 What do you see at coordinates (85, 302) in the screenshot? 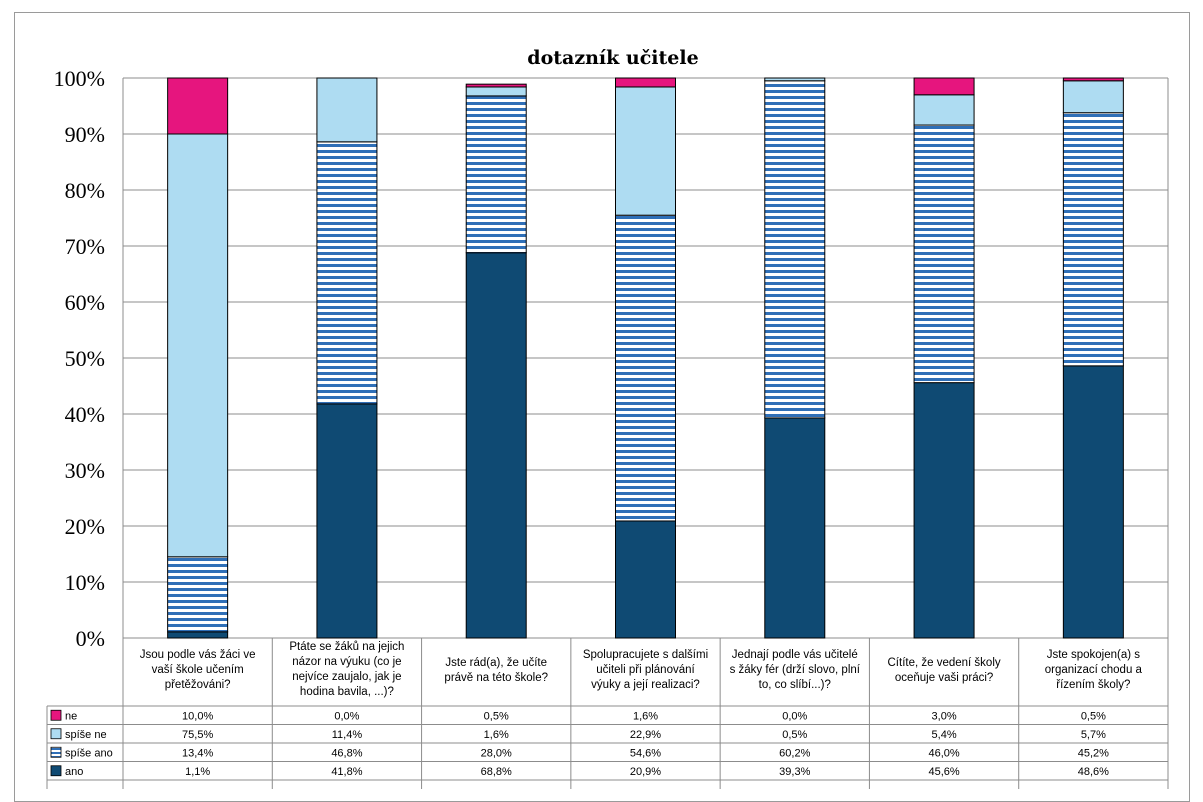
I see `y-tick-label: 60%` at bounding box center [85, 302].